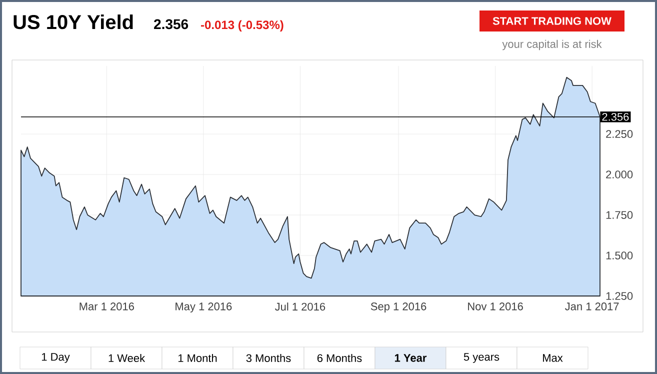 The image size is (657, 374). Describe the element at coordinates (300, 306) in the screenshot. I see `x-tick-label: Jul 1 2016` at that location.